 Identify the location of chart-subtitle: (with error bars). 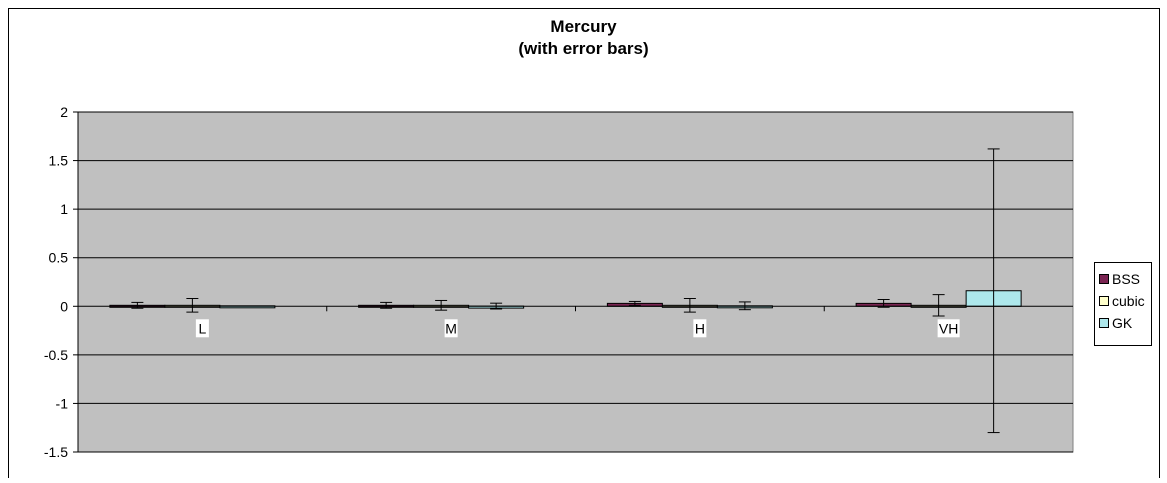
(583, 48).